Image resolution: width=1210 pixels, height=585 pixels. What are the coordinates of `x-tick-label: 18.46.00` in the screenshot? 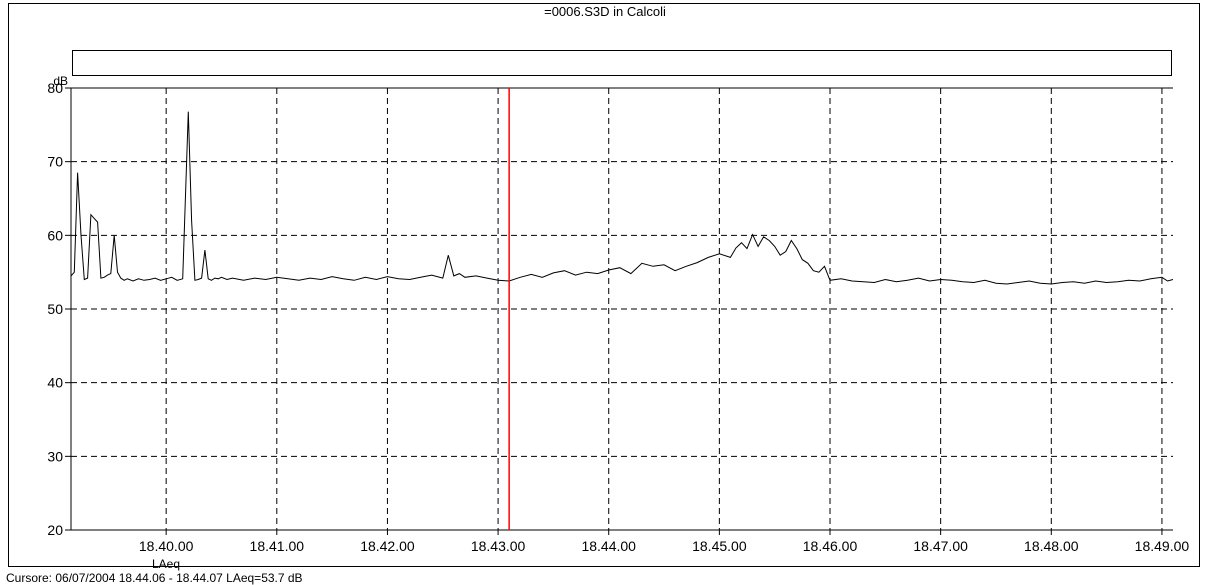 It's located at (830, 546).